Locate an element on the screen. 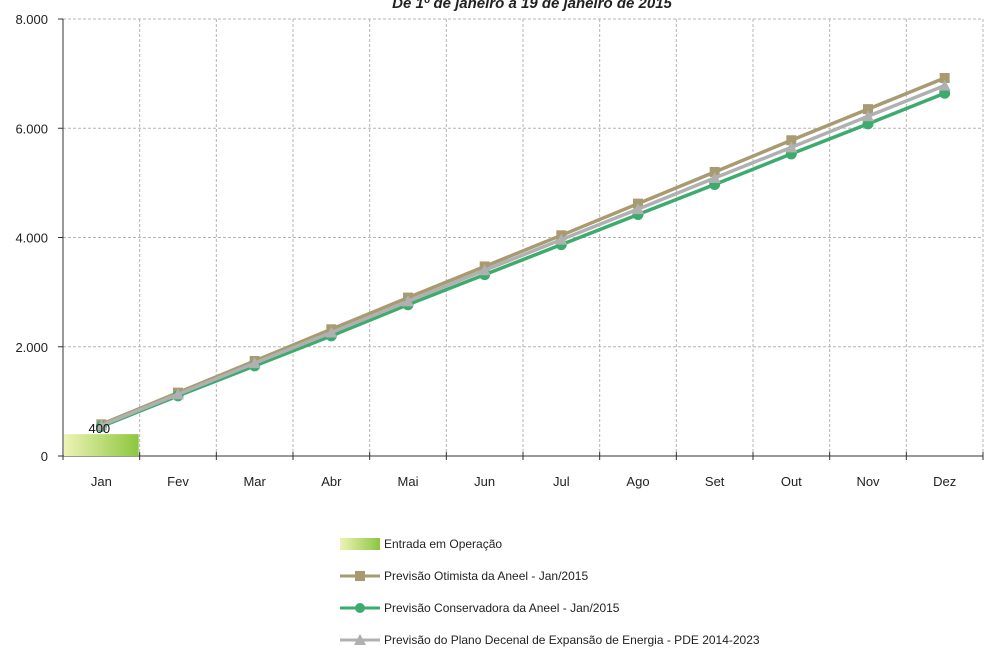  x-tick-label: Set is located at coordinates (715, 481).